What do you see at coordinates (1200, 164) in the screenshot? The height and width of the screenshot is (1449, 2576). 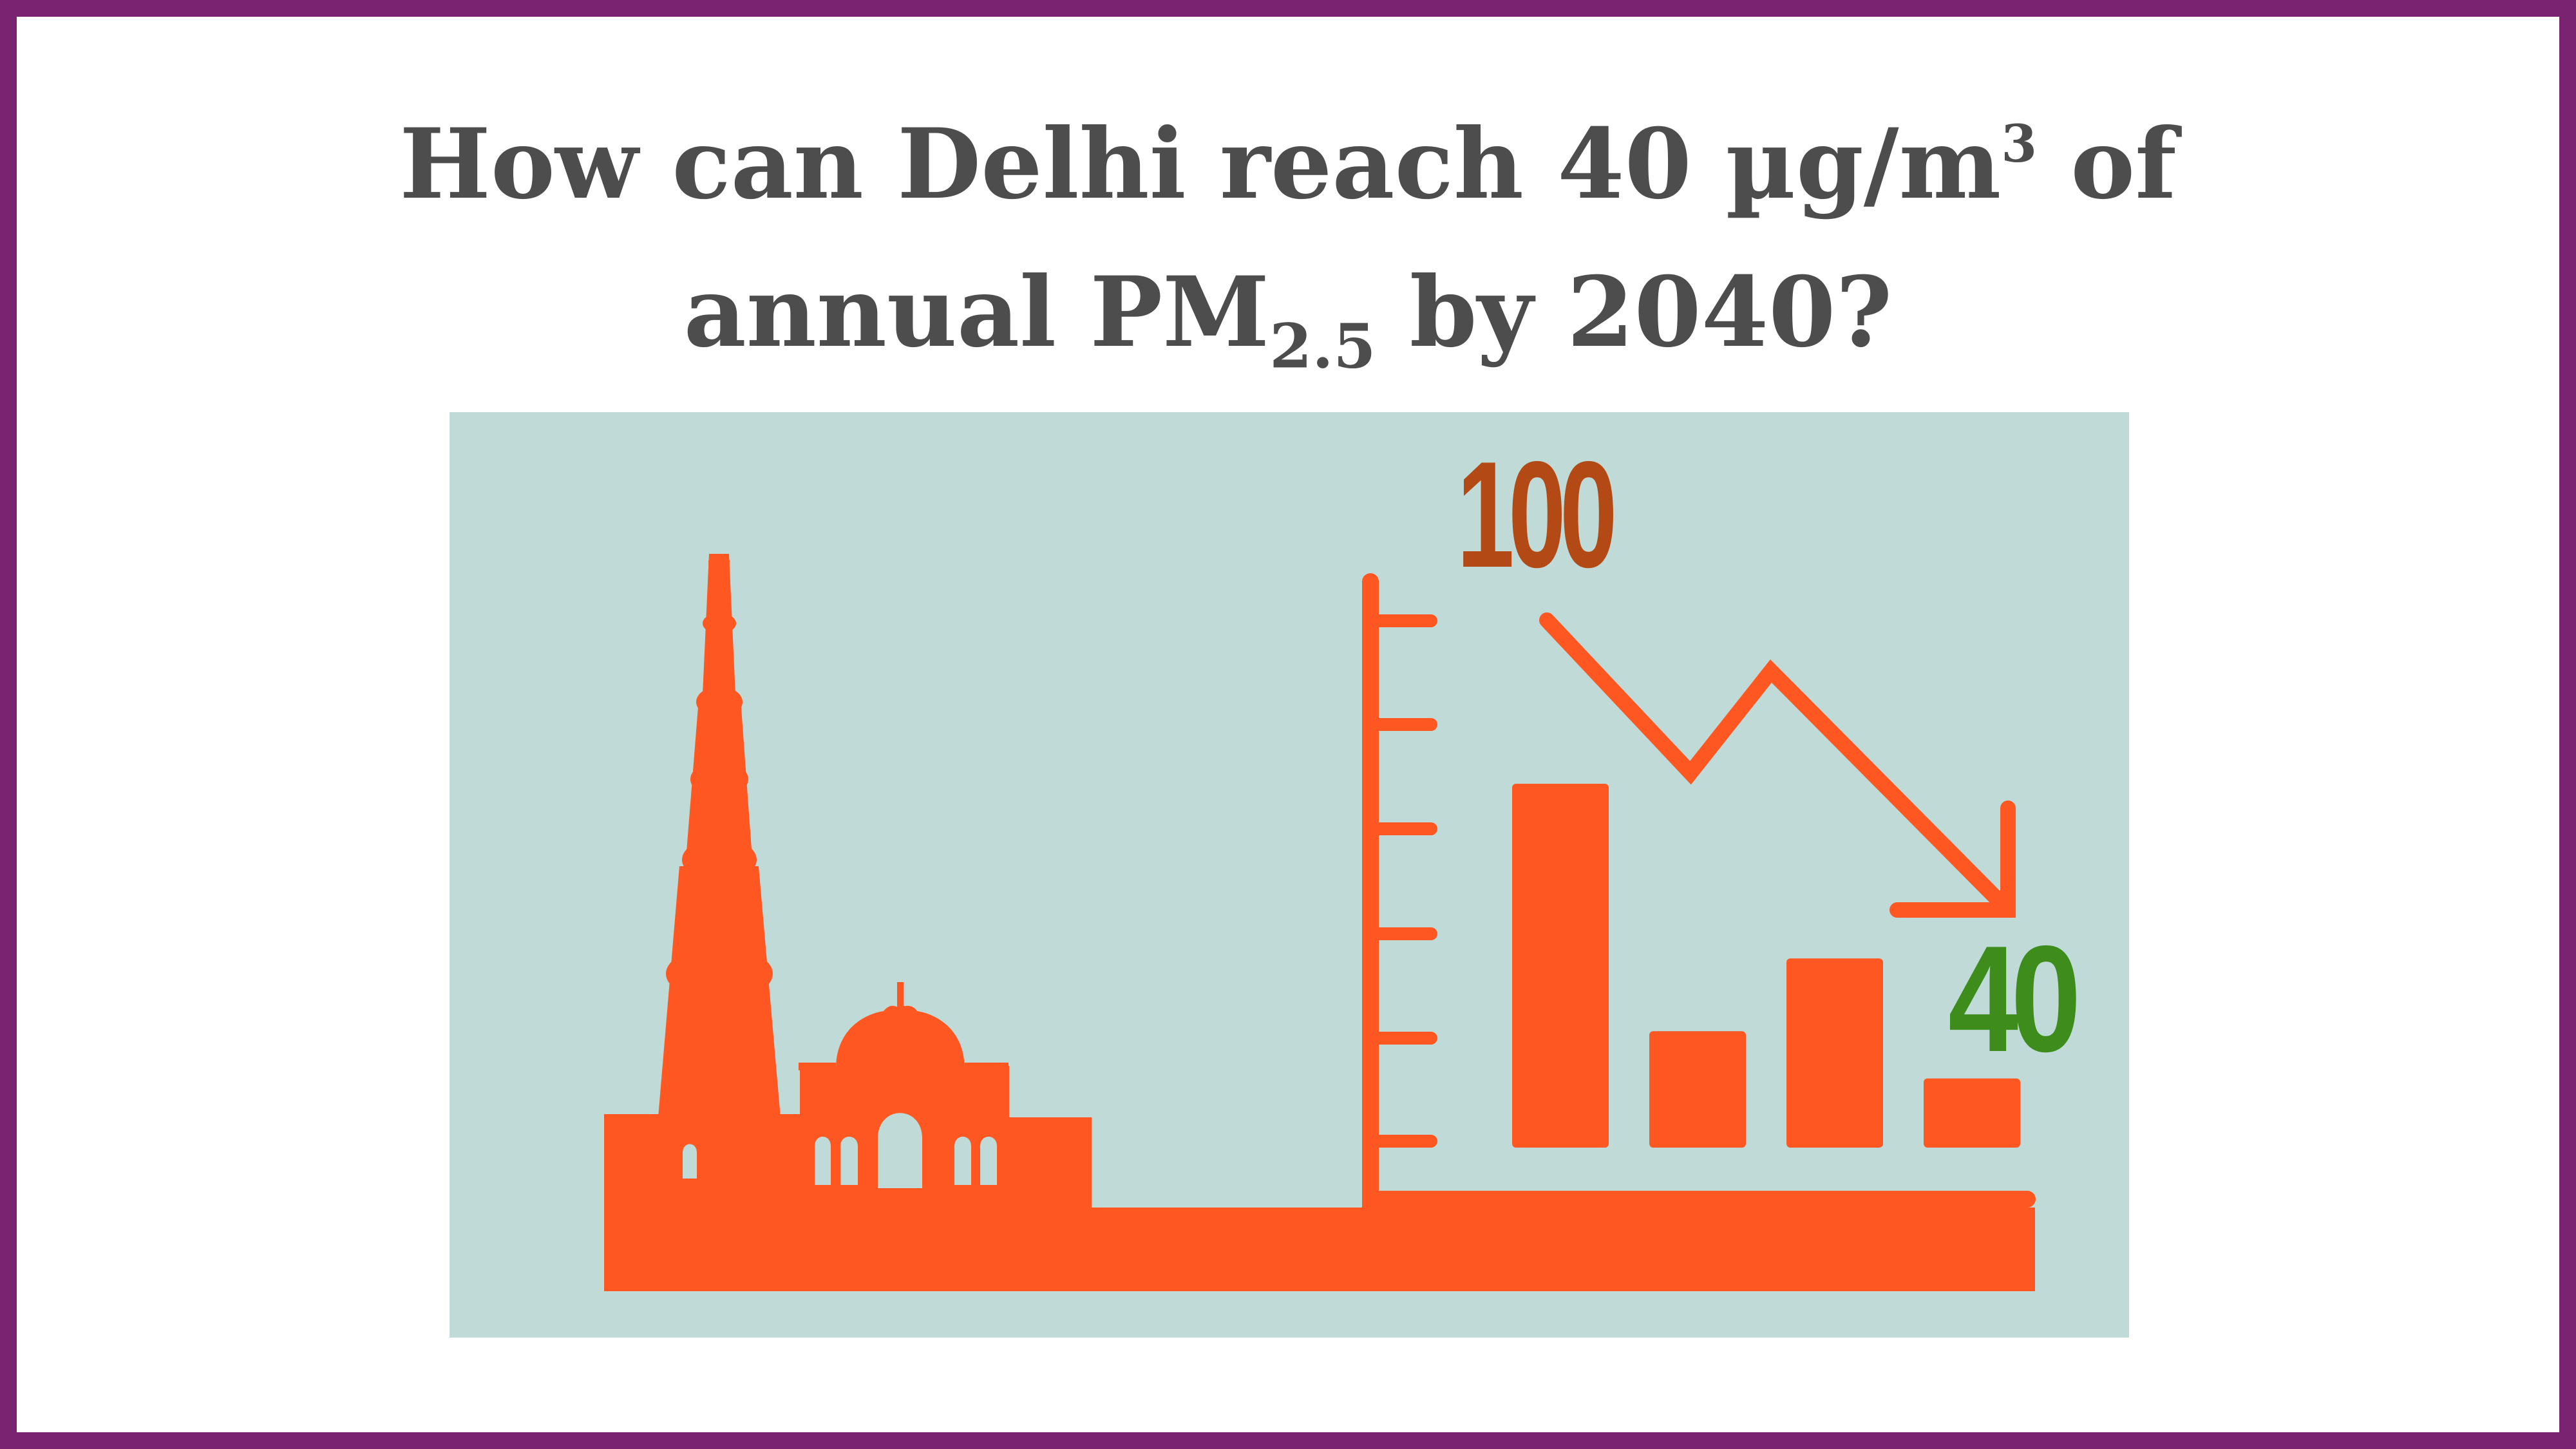 I see `title-line-1-text: How can Delhi reach 40 µg/m` at bounding box center [1200, 164].